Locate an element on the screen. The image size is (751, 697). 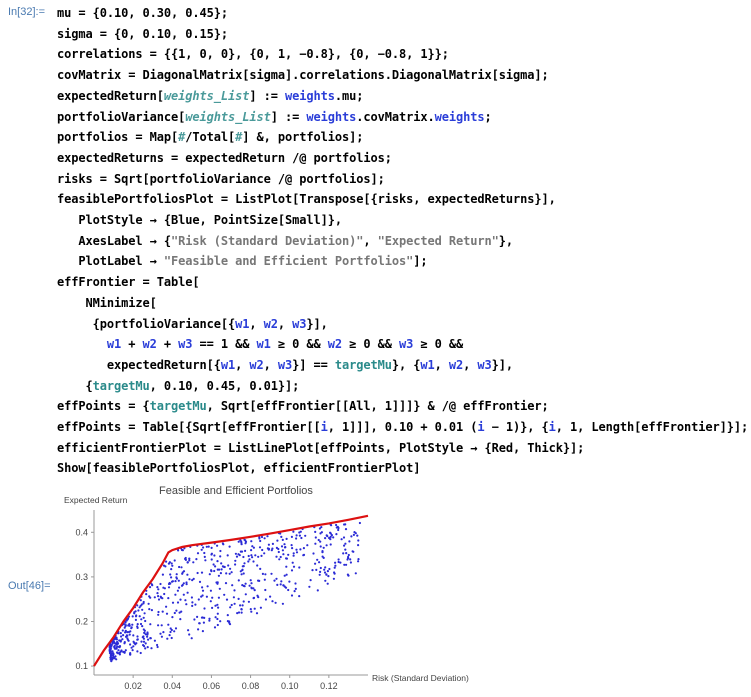
code-token: .covMatrix. is located at coordinates (395, 116).